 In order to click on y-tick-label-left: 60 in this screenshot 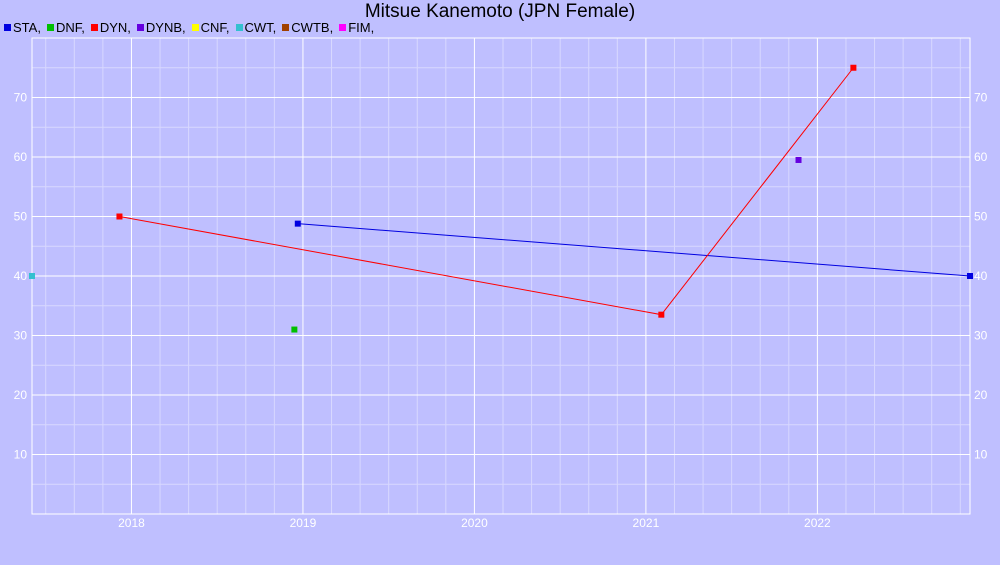, I will do `click(21, 157)`.